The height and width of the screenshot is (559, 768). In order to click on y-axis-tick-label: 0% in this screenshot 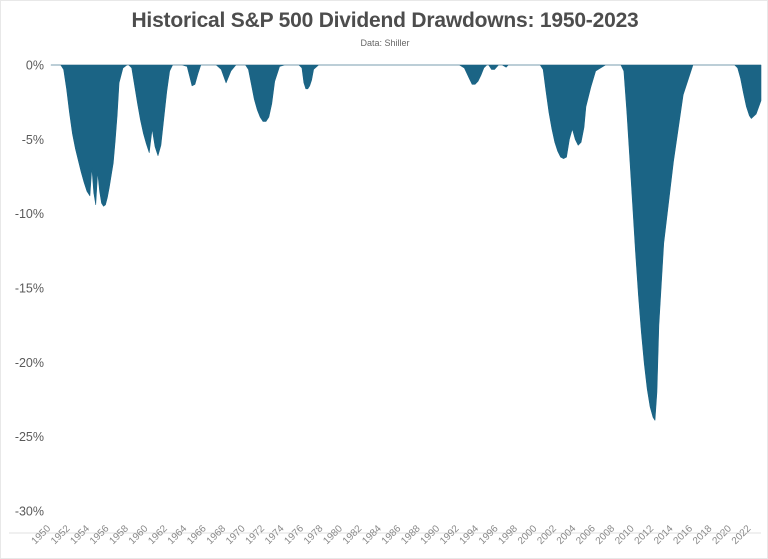, I will do `click(35, 66)`.